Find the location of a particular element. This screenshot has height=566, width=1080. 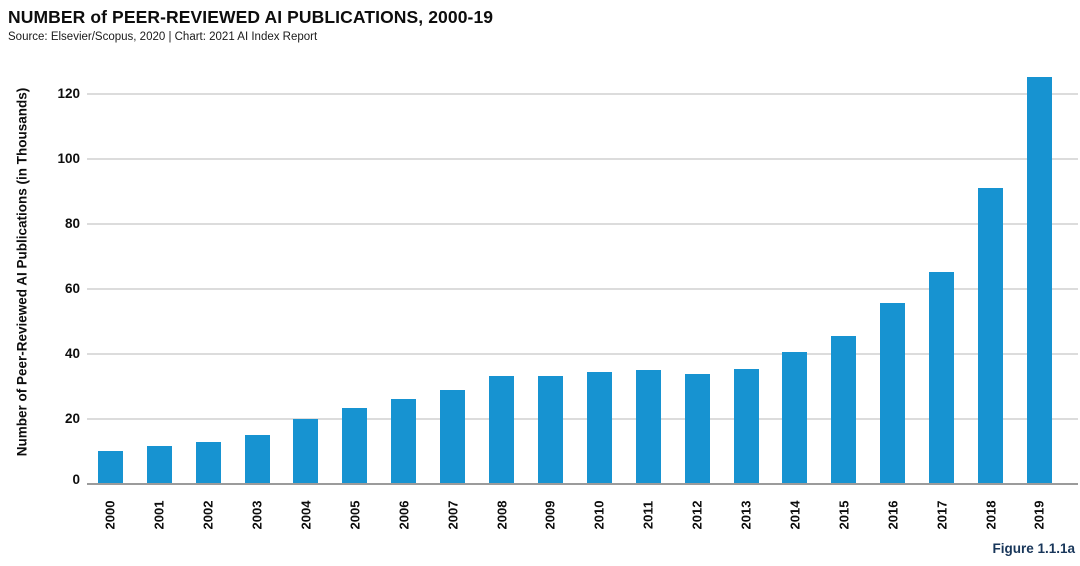

x-tick-label-2007: 2007 is located at coordinates (453, 515).